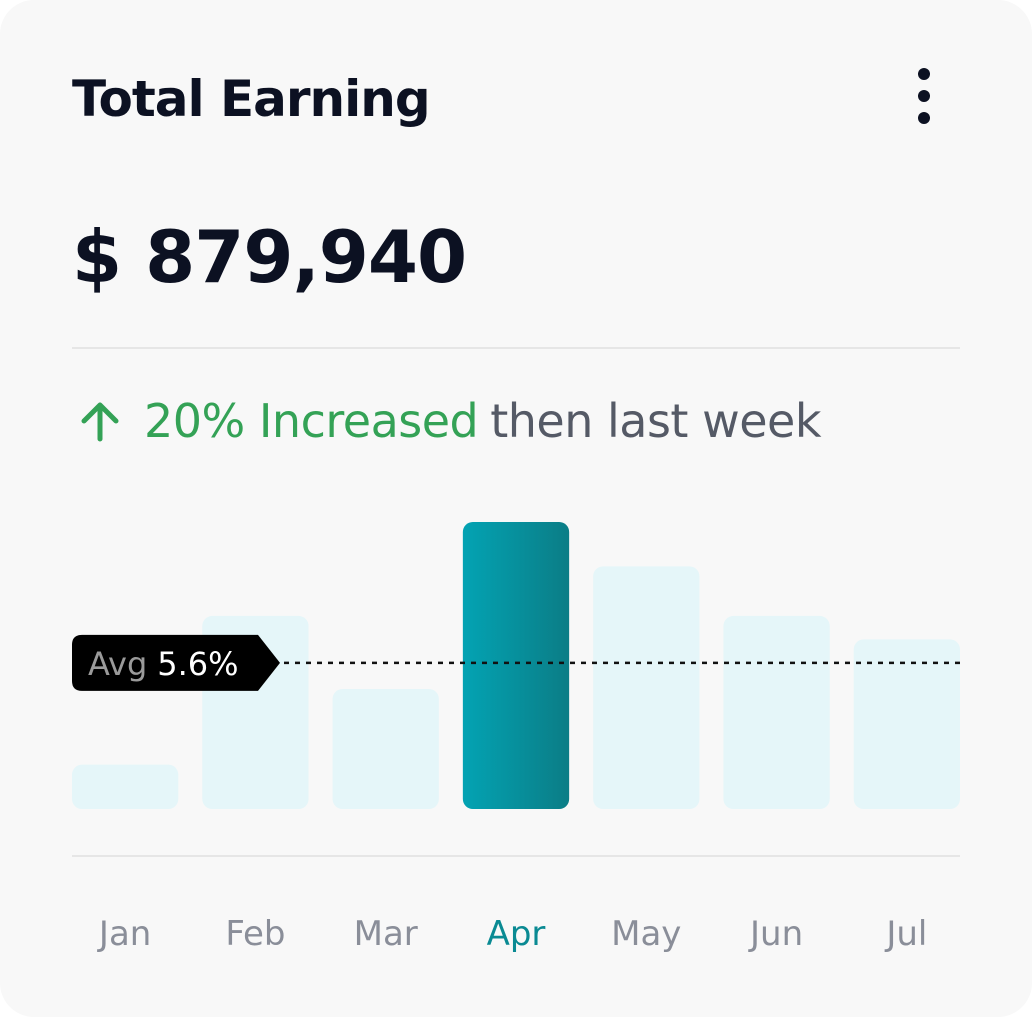  Describe the element at coordinates (163, 664) in the screenshot. I see `average-label: Avg 5.6%` at that location.